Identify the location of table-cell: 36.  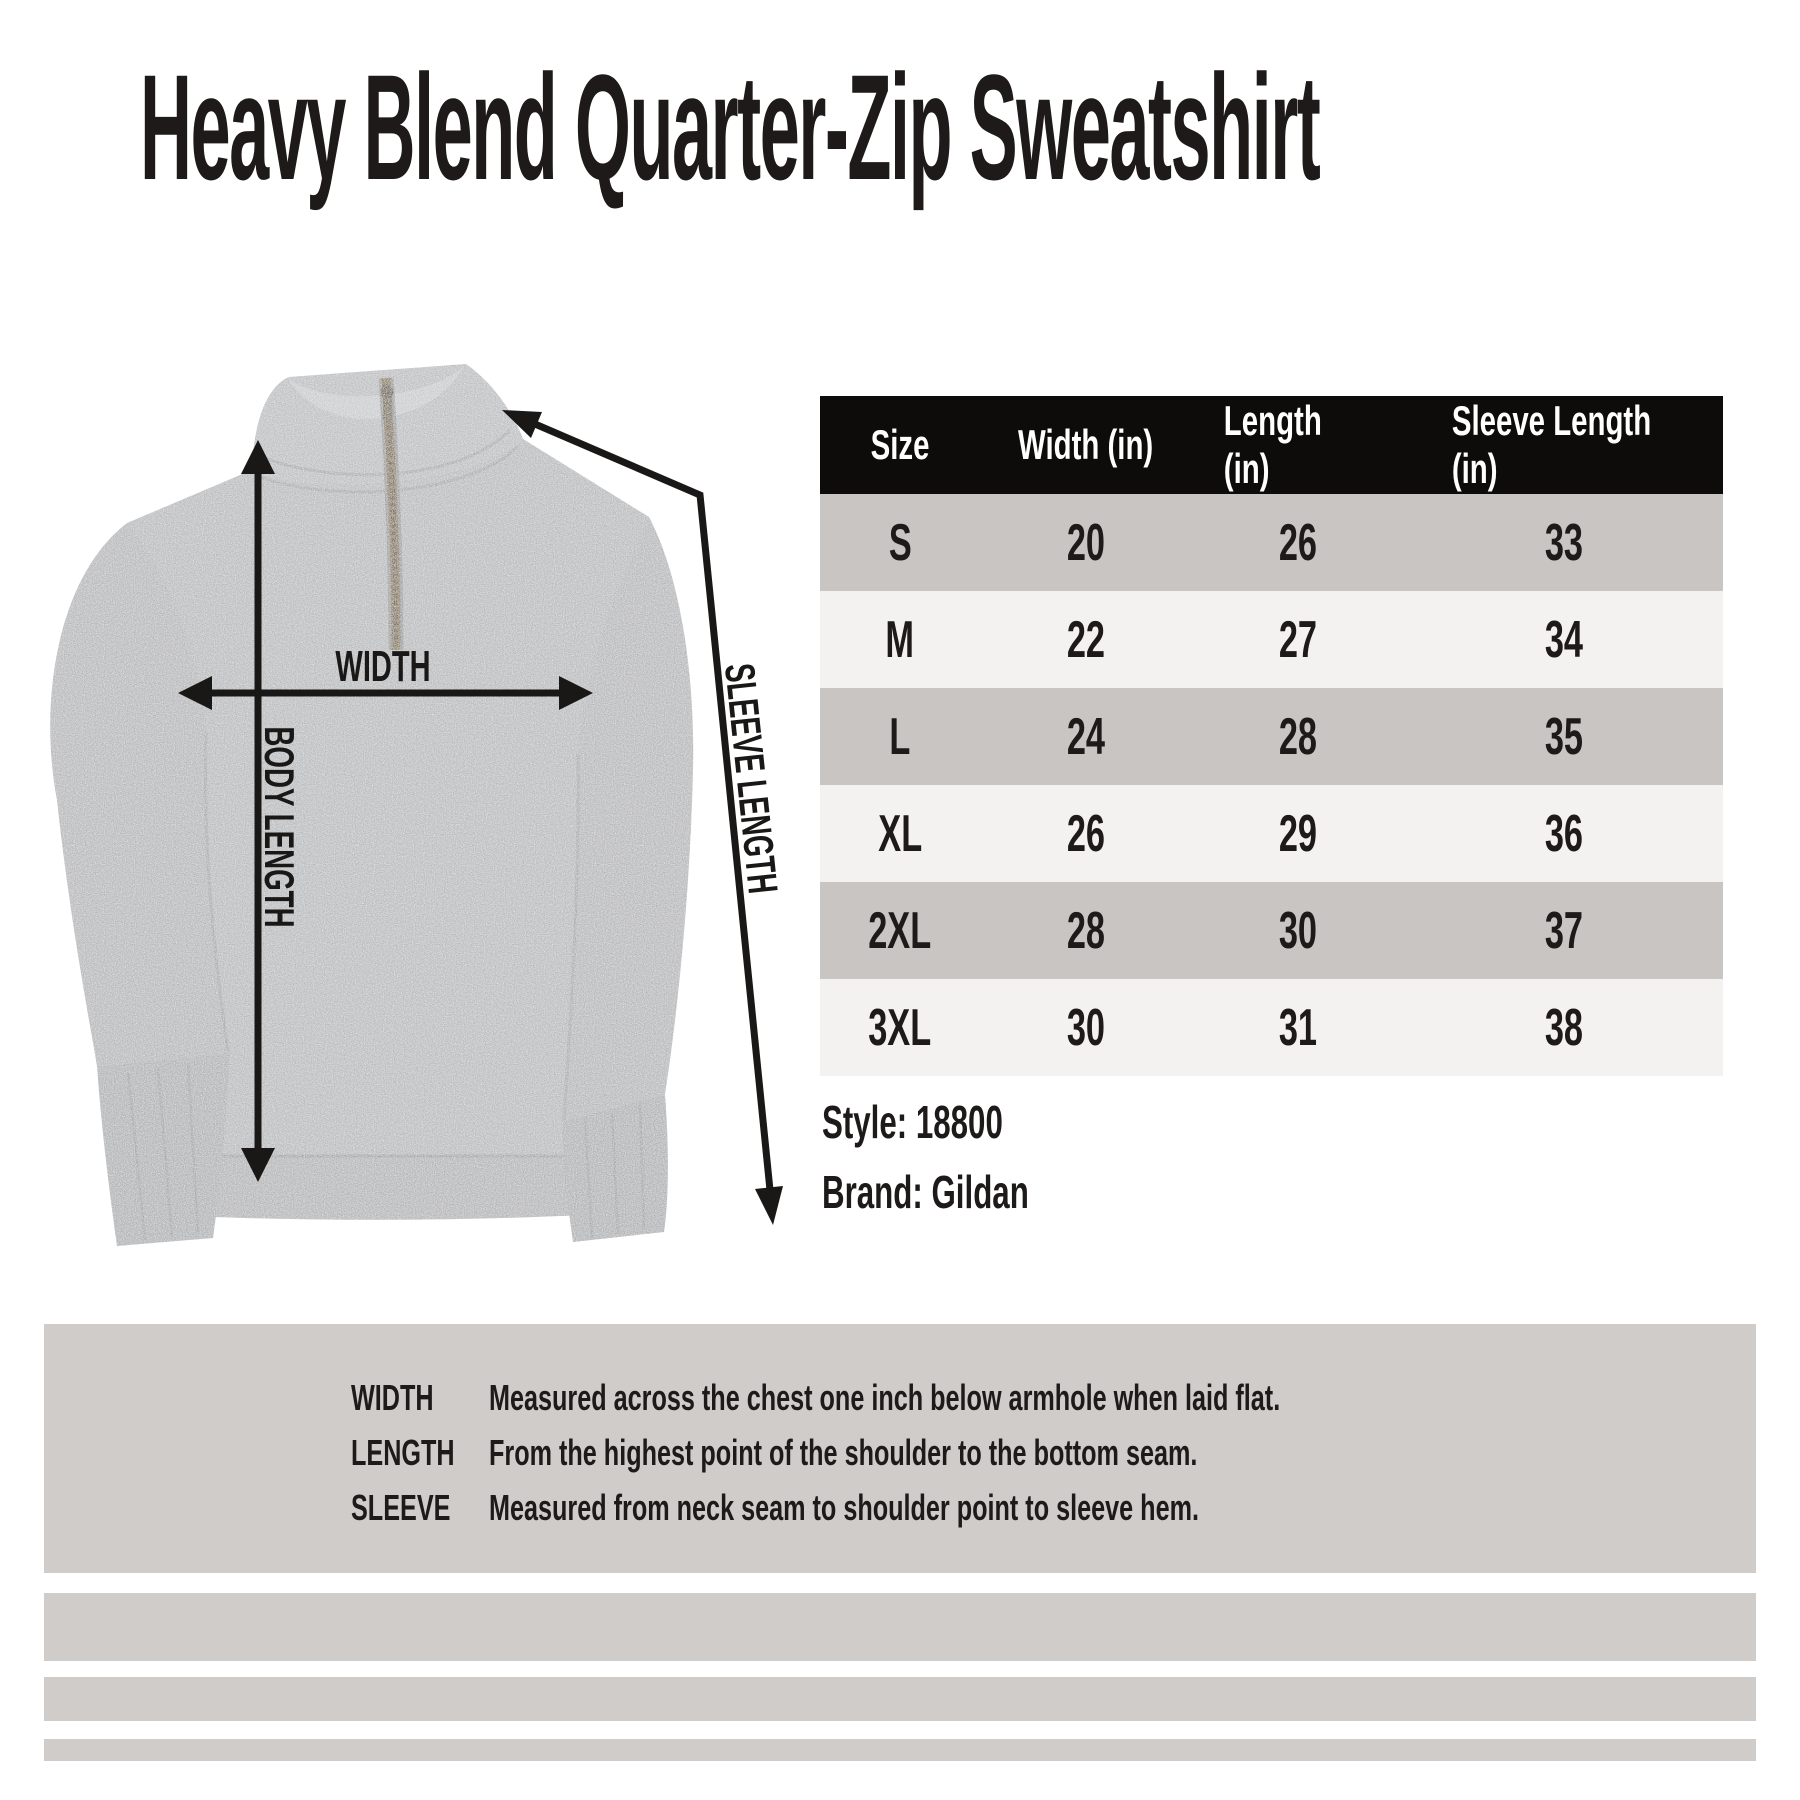
(1563, 833).